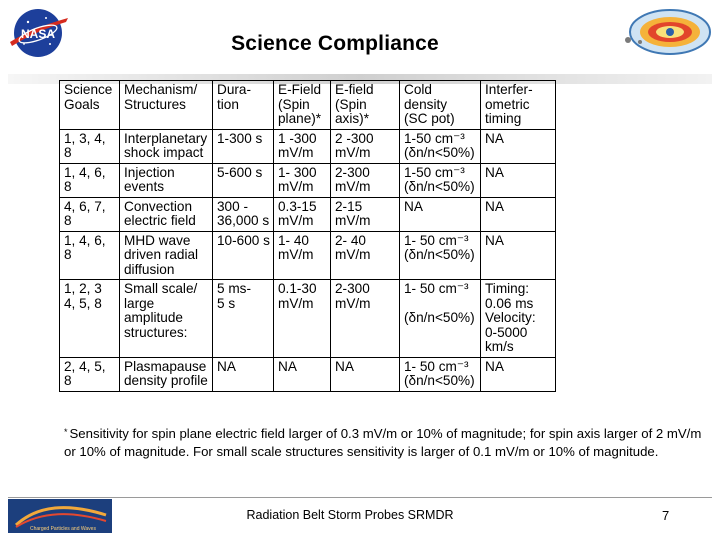 The image size is (720, 540). I want to click on column-header: Cold density (SC pot), so click(440, 105).